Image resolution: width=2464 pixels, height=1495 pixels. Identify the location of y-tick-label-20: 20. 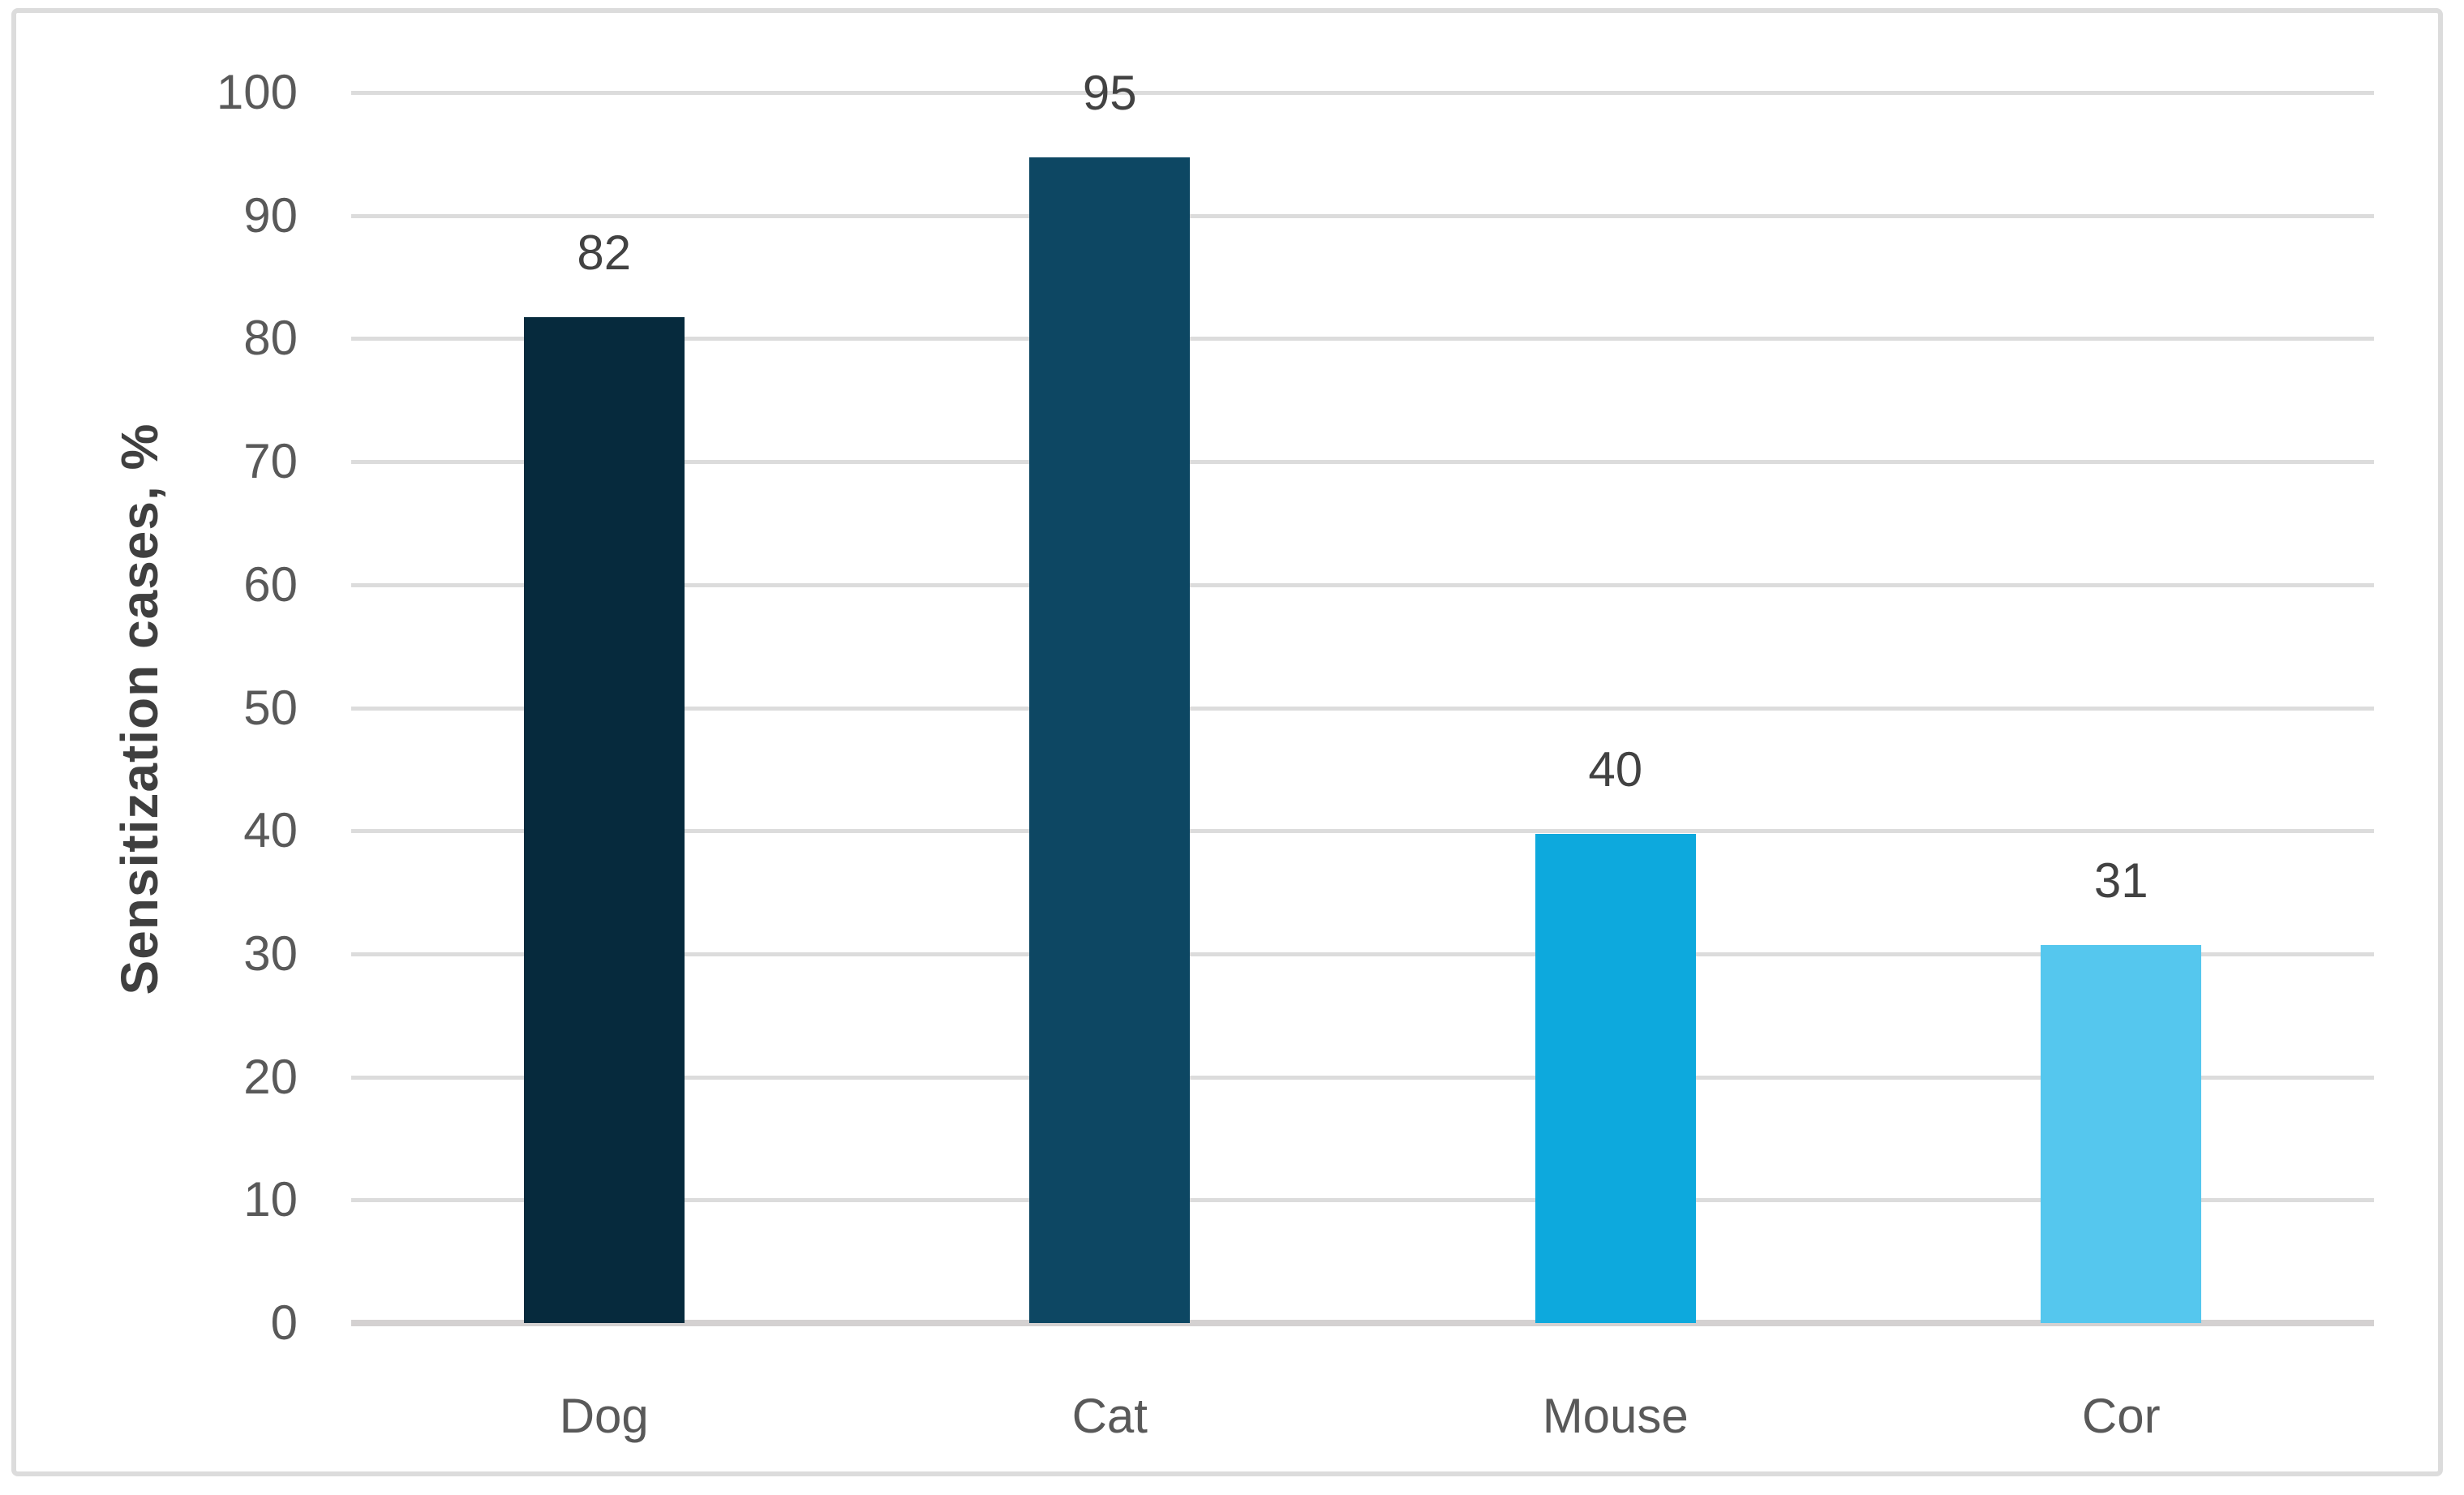
(270, 1076).